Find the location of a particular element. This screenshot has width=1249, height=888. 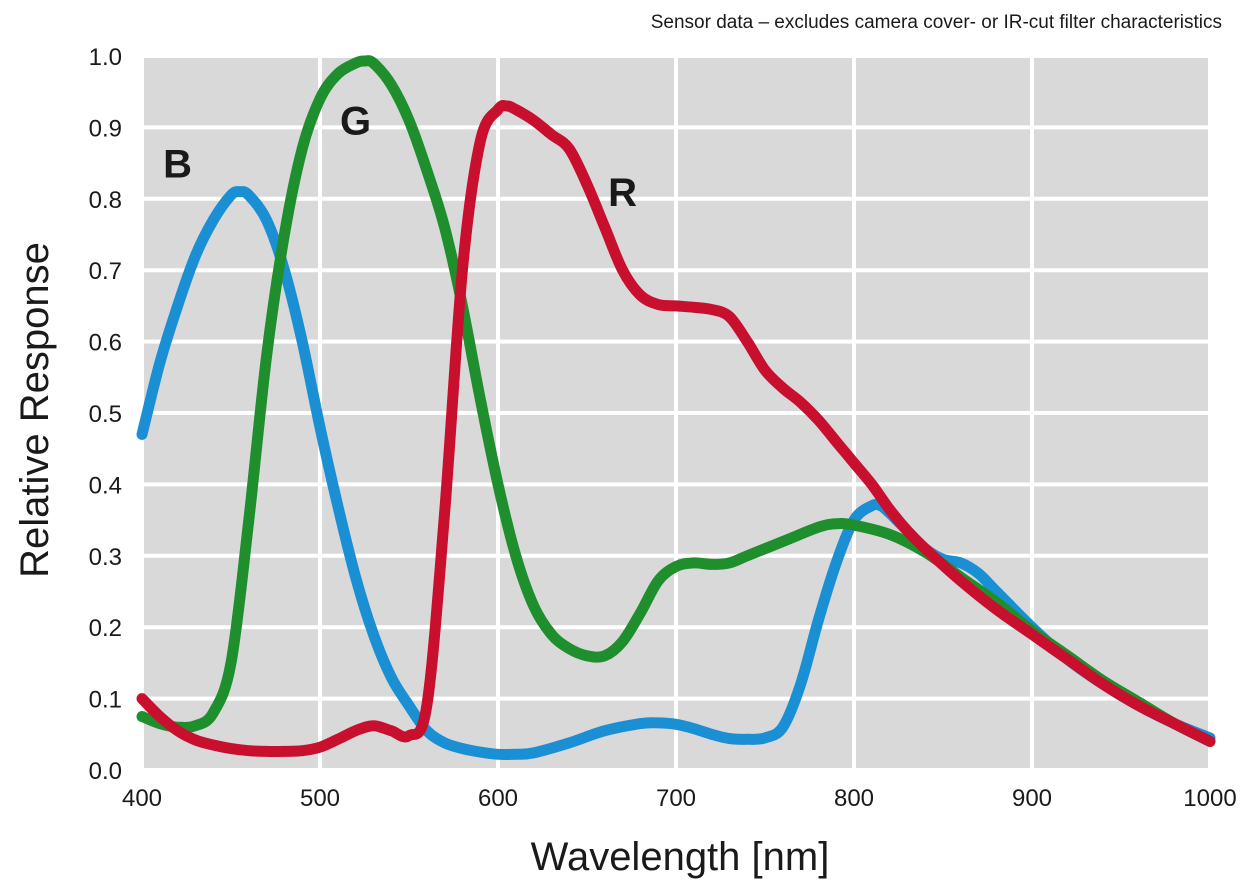

x-tick-label: 500 is located at coordinates (320, 798).